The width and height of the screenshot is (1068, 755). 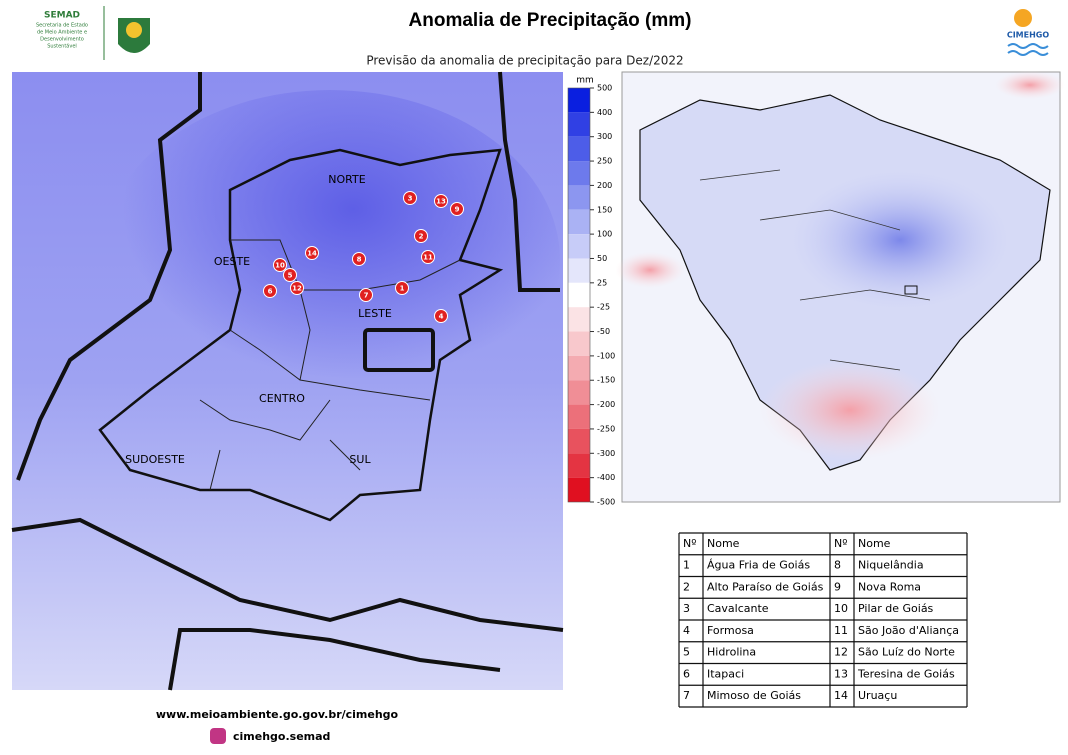 I want to click on colorbar-tick-label: 400, so click(x=604, y=112).